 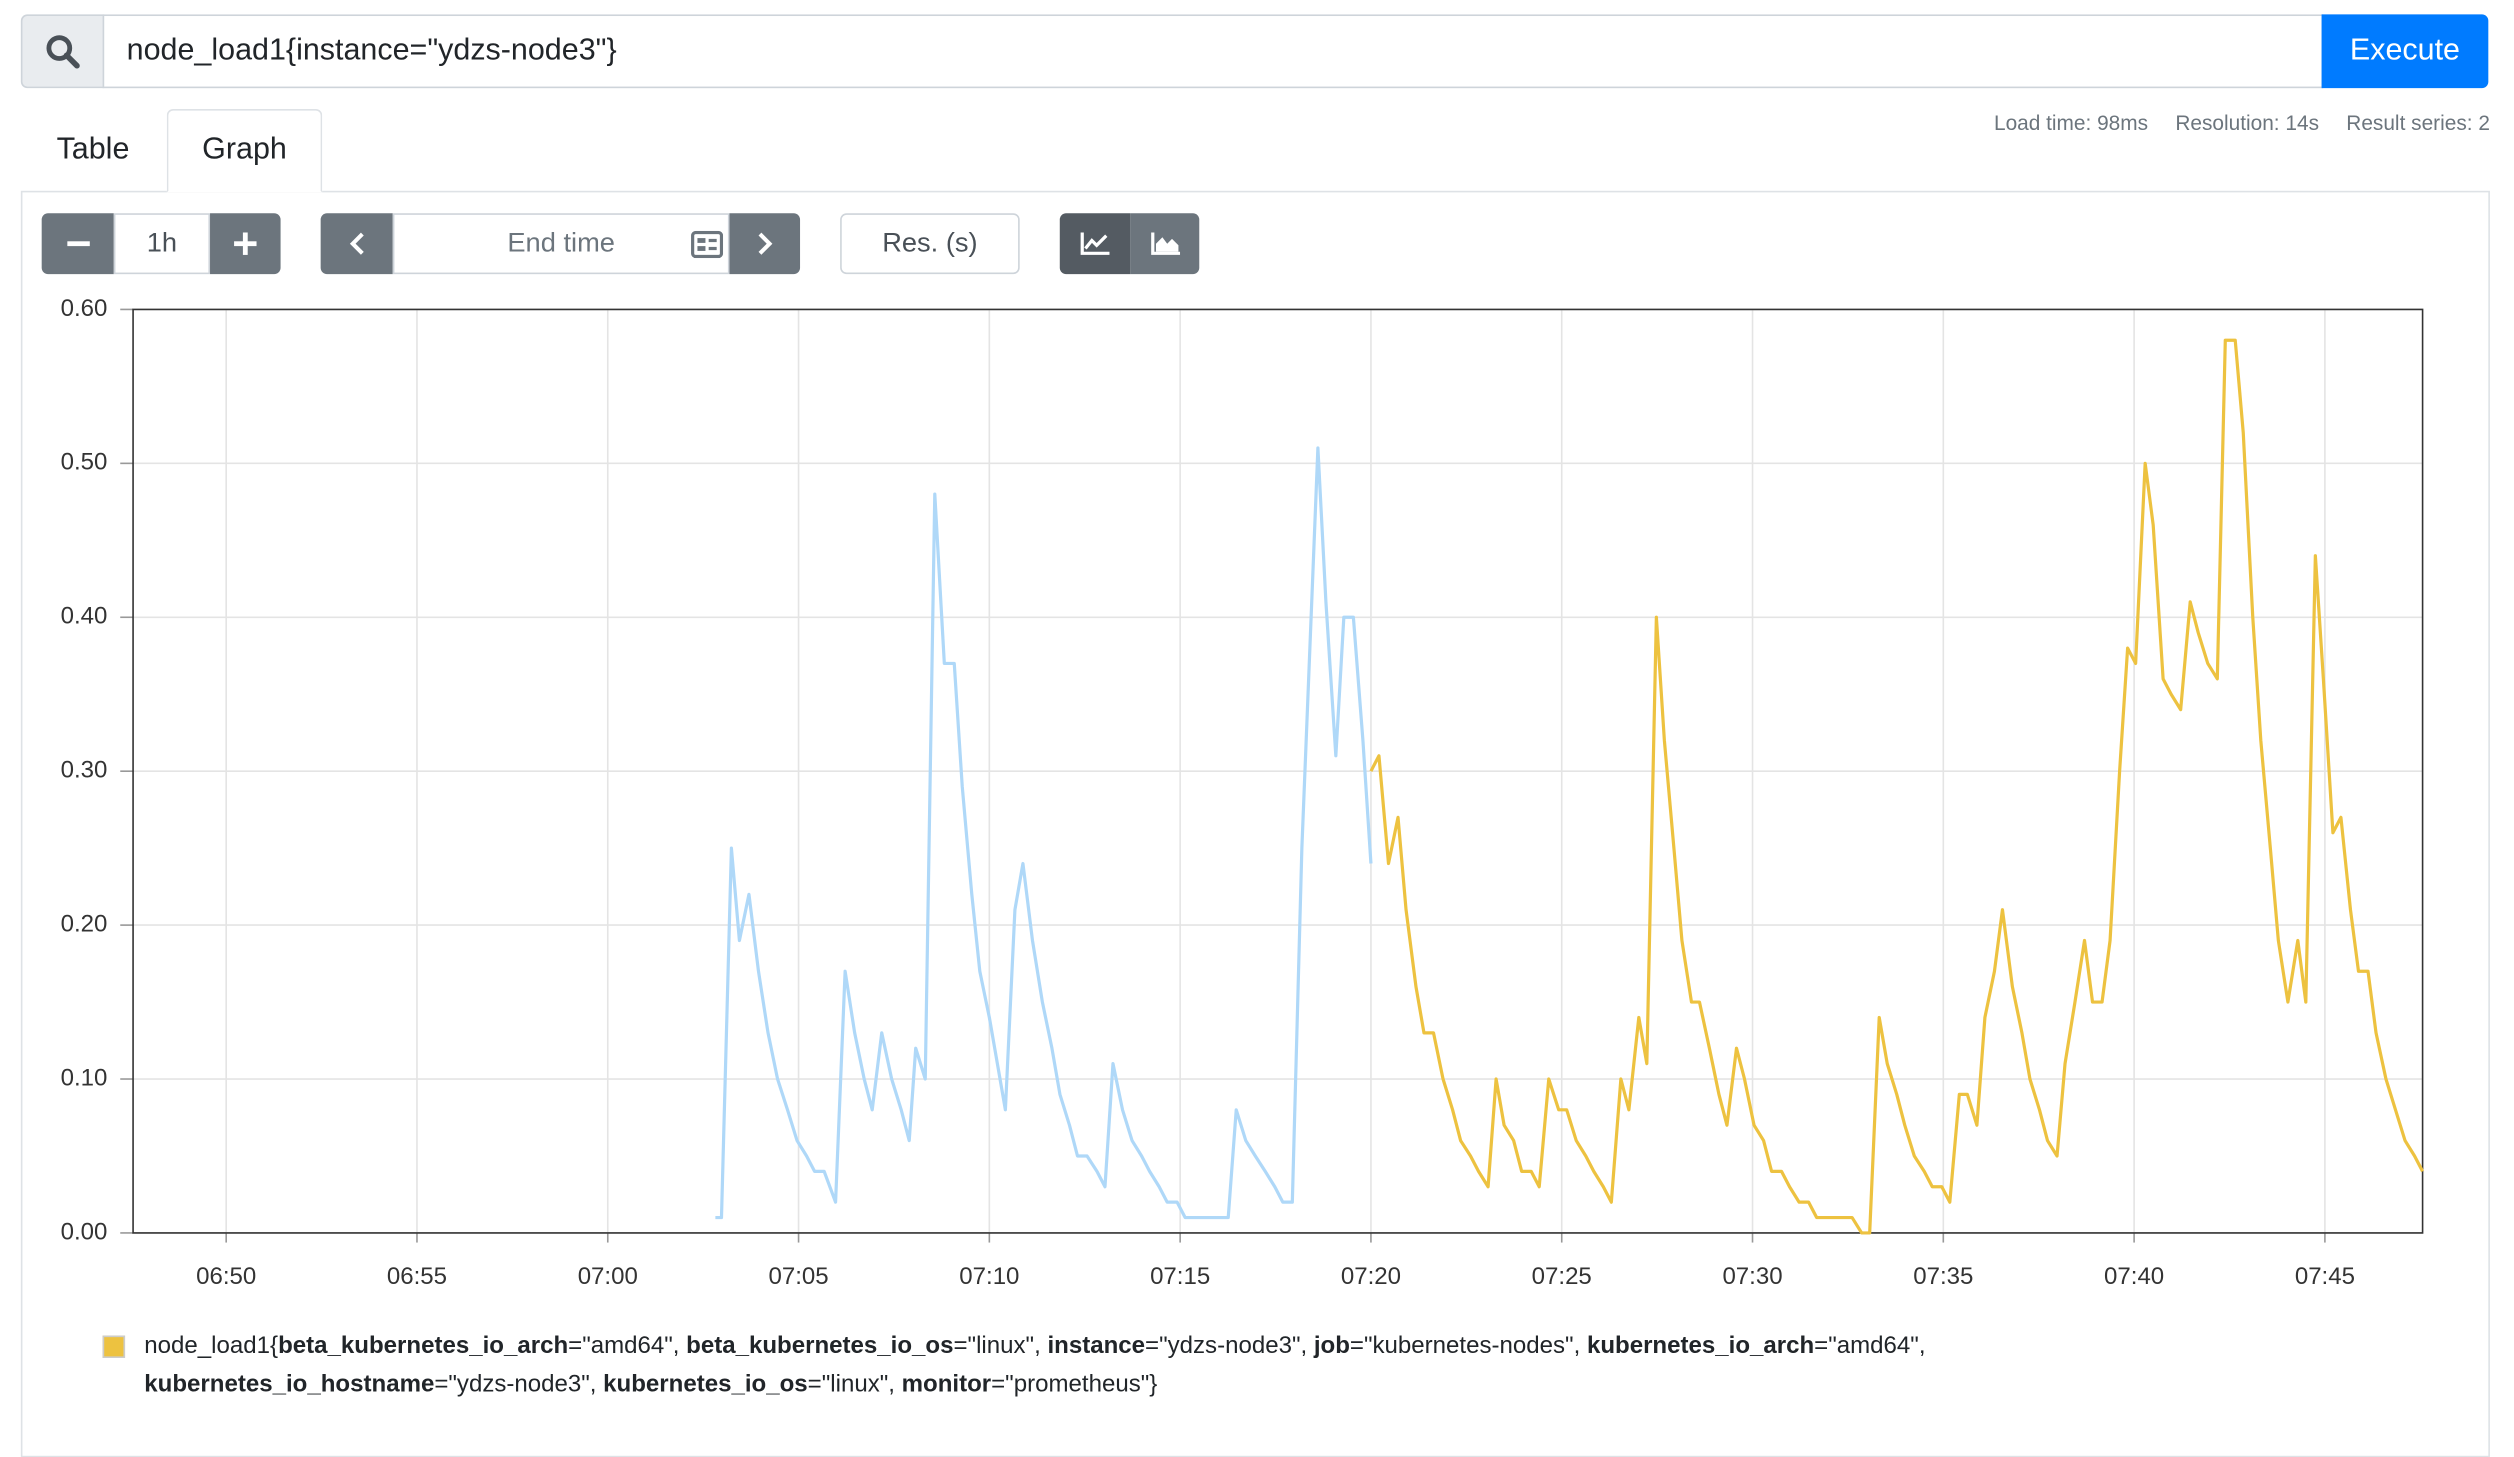 What do you see at coordinates (244, 151) in the screenshot?
I see `graph-tab: Graph` at bounding box center [244, 151].